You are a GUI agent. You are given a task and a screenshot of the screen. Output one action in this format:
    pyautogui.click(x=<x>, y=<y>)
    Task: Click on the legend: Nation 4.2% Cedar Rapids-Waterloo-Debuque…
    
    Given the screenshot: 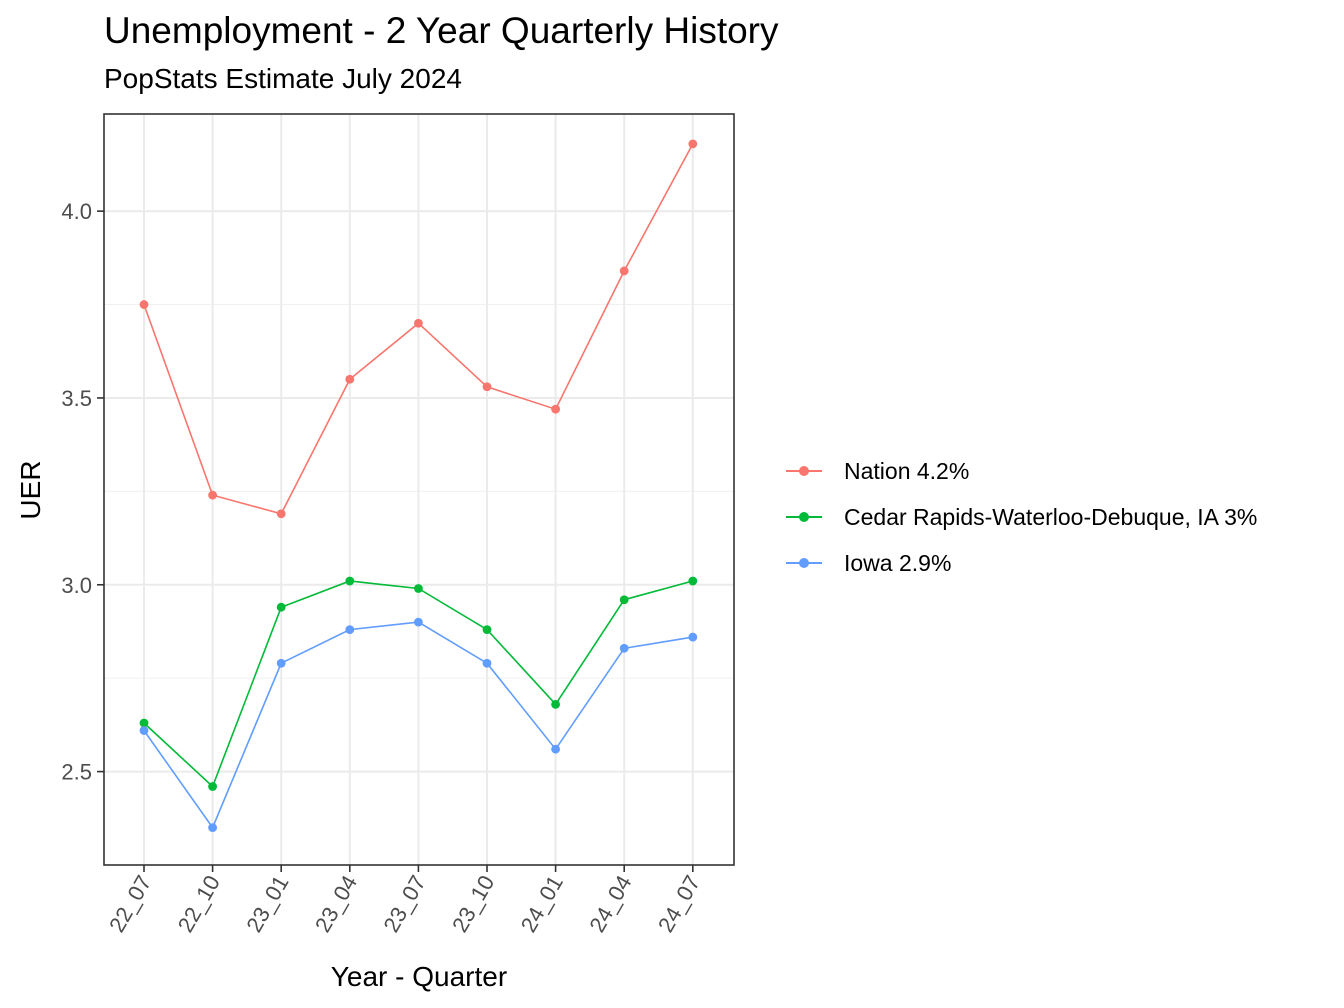 What is the action you would take?
    pyautogui.click(x=1020, y=517)
    